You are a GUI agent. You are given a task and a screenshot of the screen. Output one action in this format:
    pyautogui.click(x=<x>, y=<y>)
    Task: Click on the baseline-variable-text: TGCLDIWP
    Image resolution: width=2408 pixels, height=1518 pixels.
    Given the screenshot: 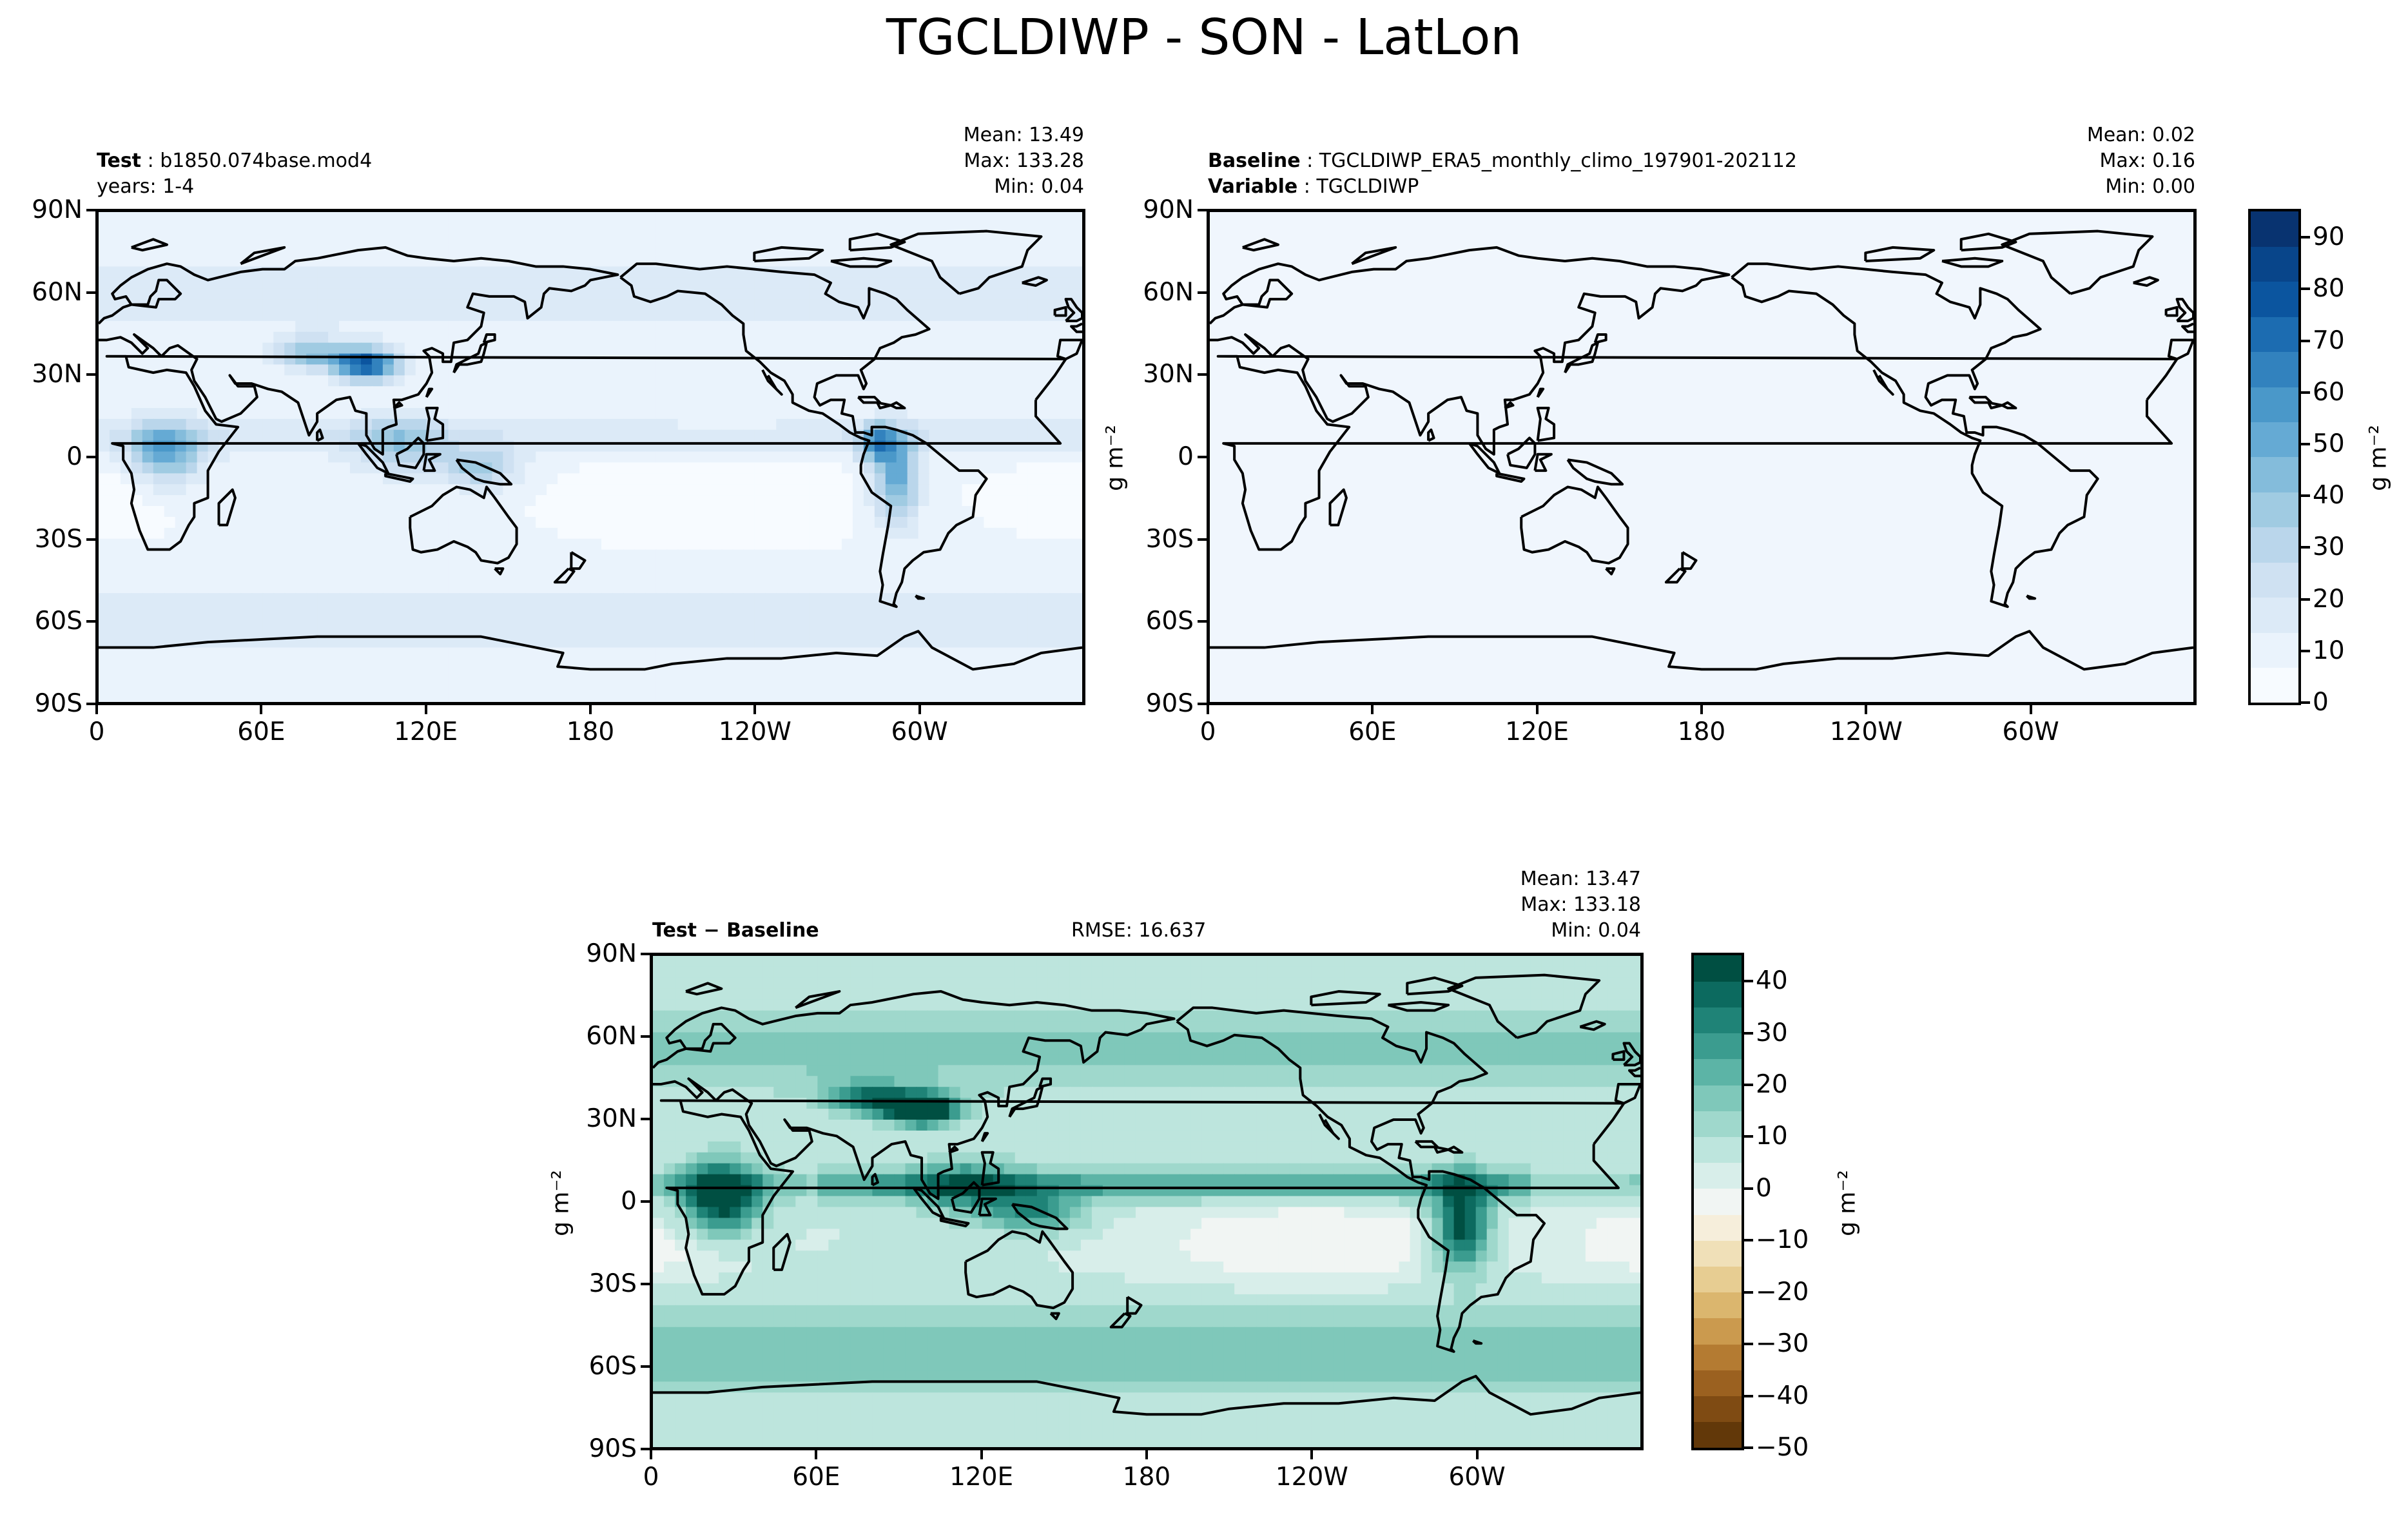 What is the action you would take?
    pyautogui.click(x=1367, y=186)
    